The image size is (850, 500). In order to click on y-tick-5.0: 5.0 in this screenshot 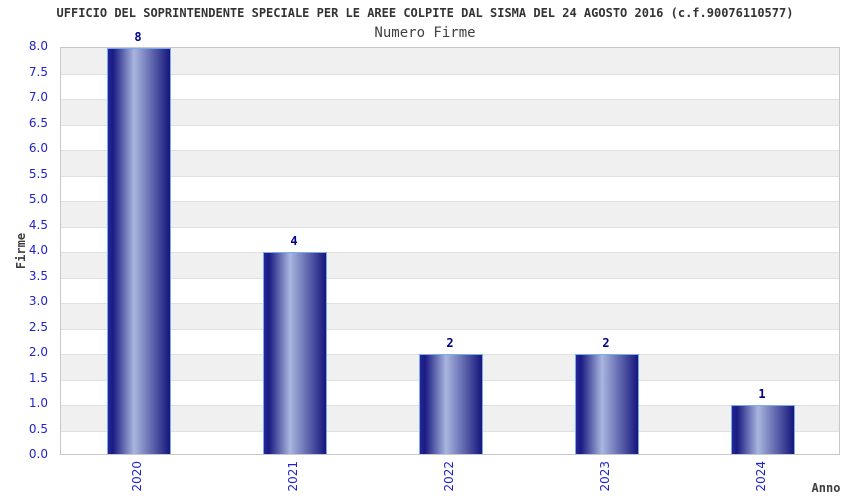, I will do `click(38, 199)`.